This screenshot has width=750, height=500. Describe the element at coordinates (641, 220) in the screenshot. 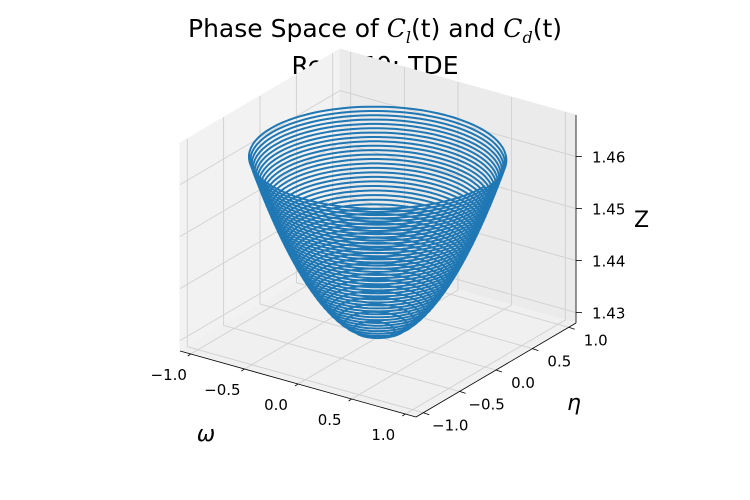

I see `z-axis-label: Z` at that location.